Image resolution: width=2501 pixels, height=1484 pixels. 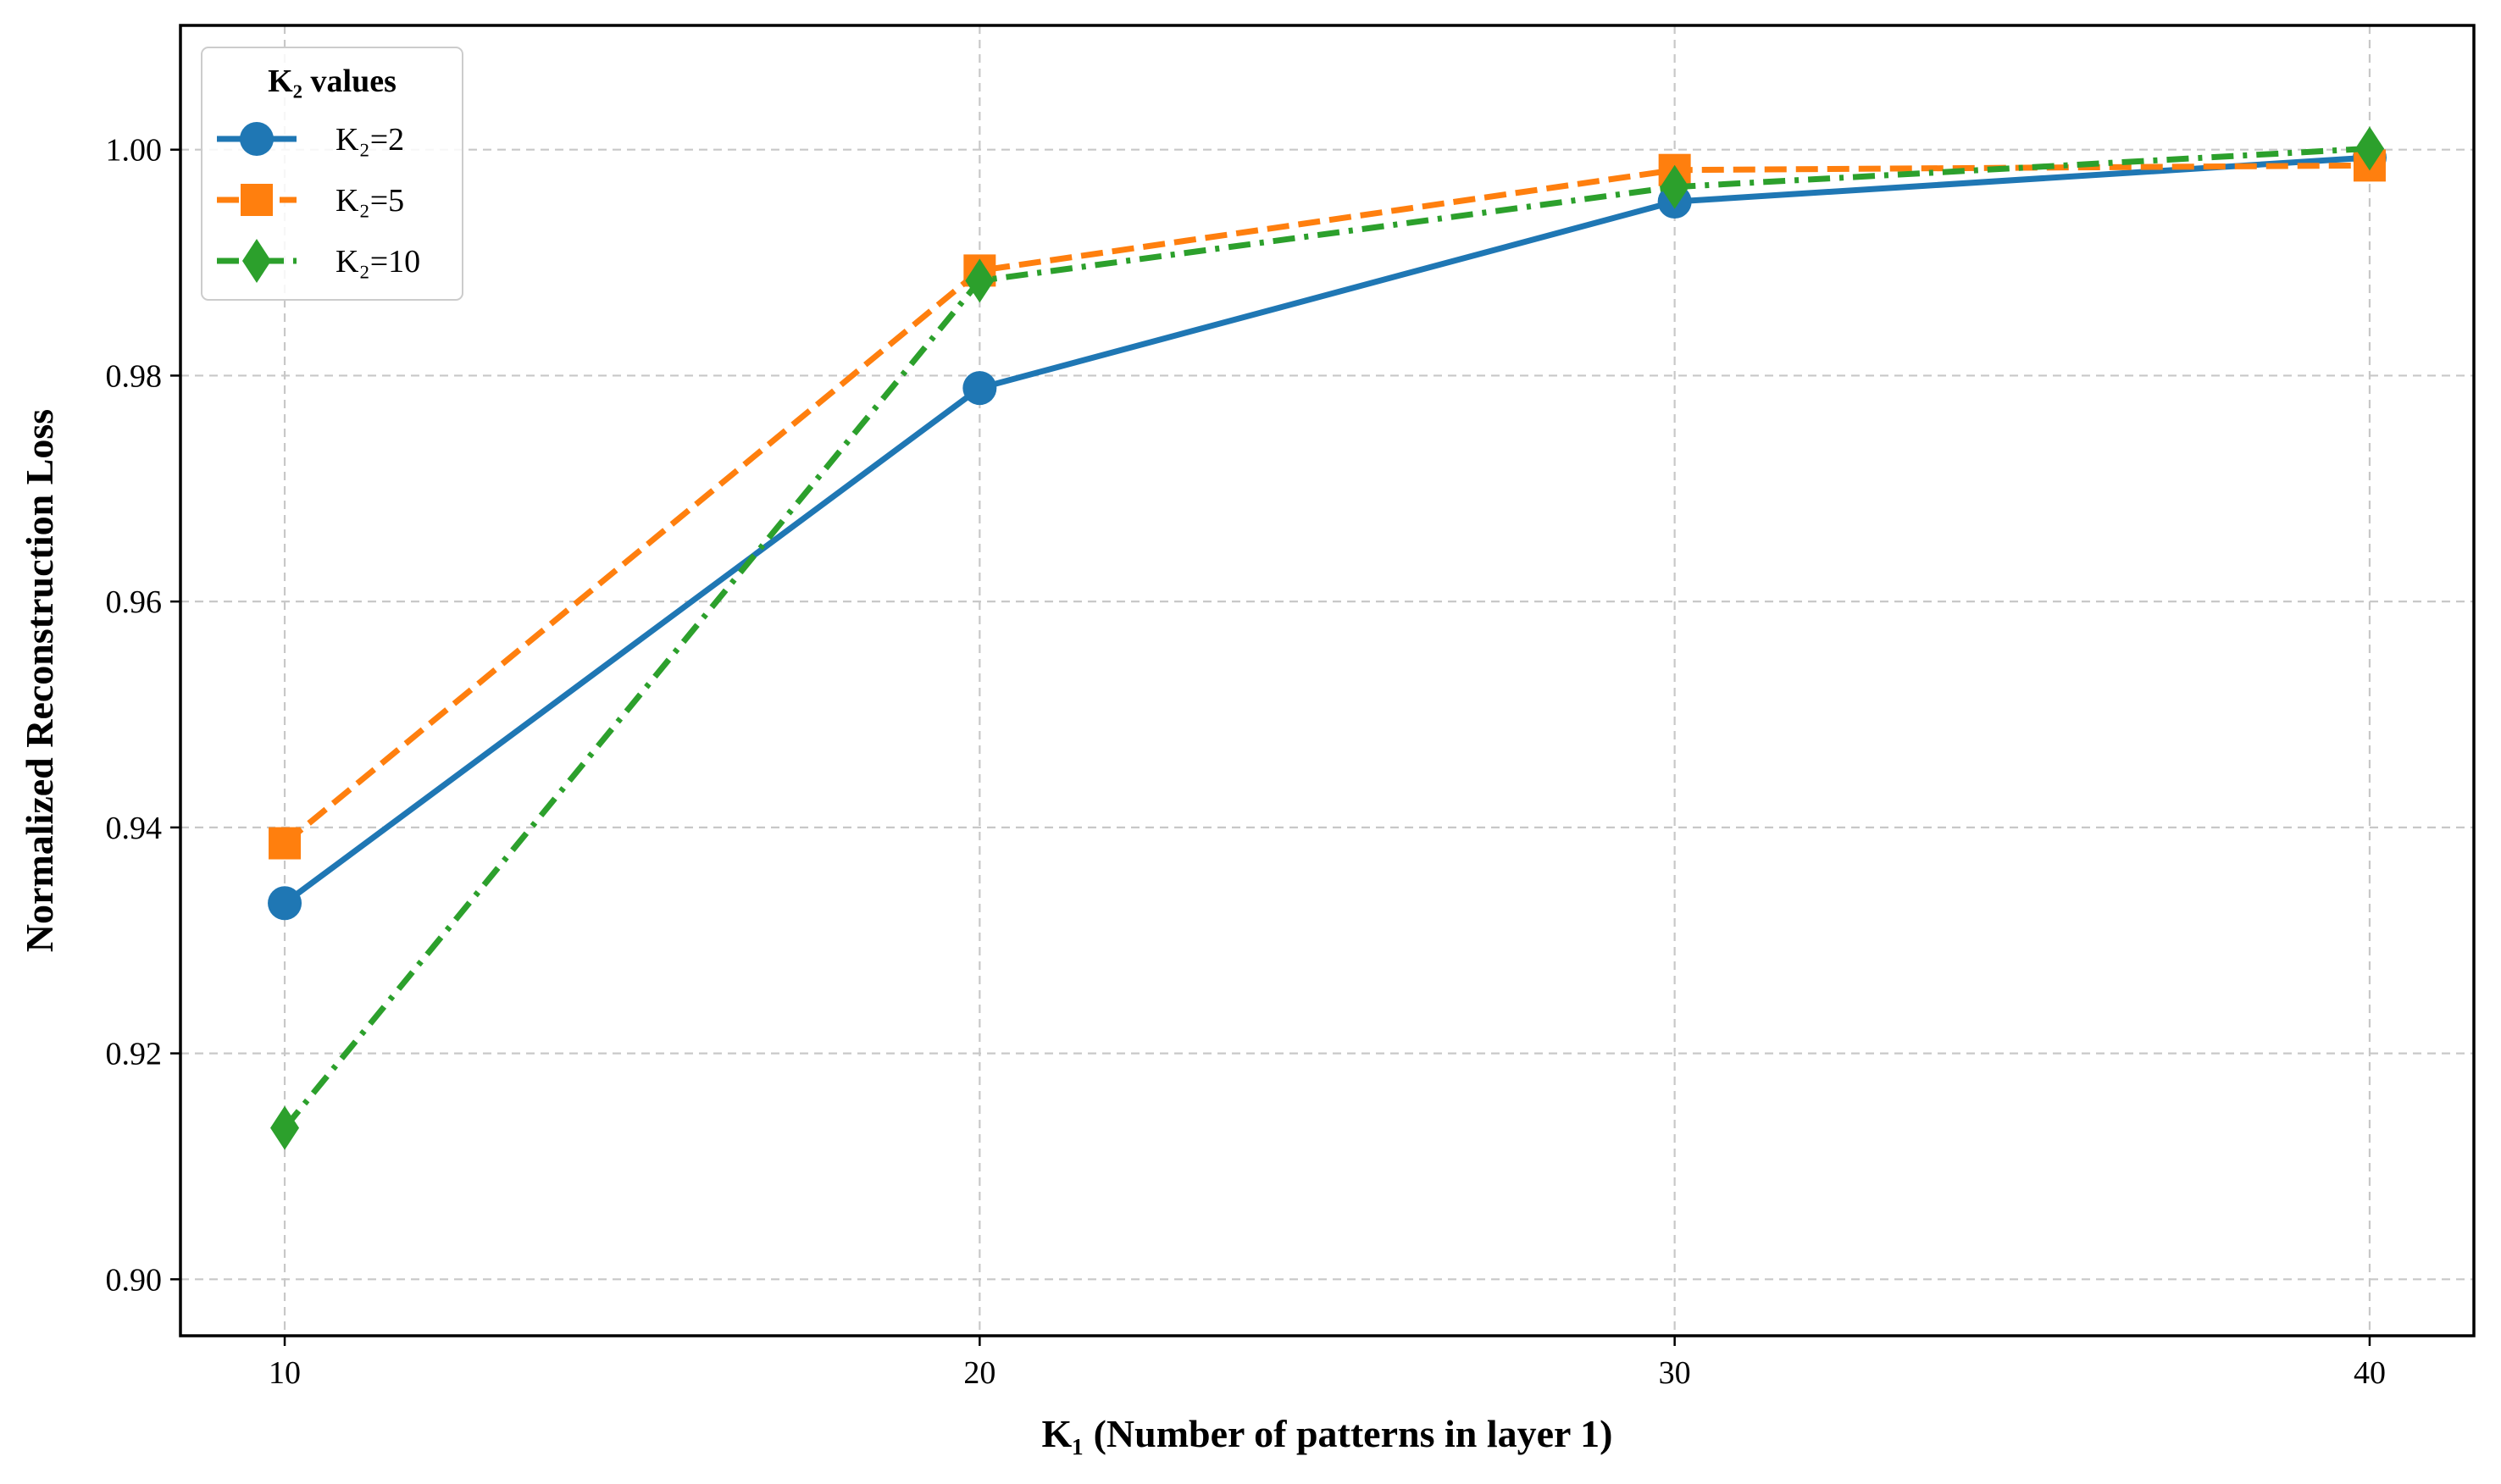 I want to click on y-tick-label: 0.98, so click(x=134, y=376).